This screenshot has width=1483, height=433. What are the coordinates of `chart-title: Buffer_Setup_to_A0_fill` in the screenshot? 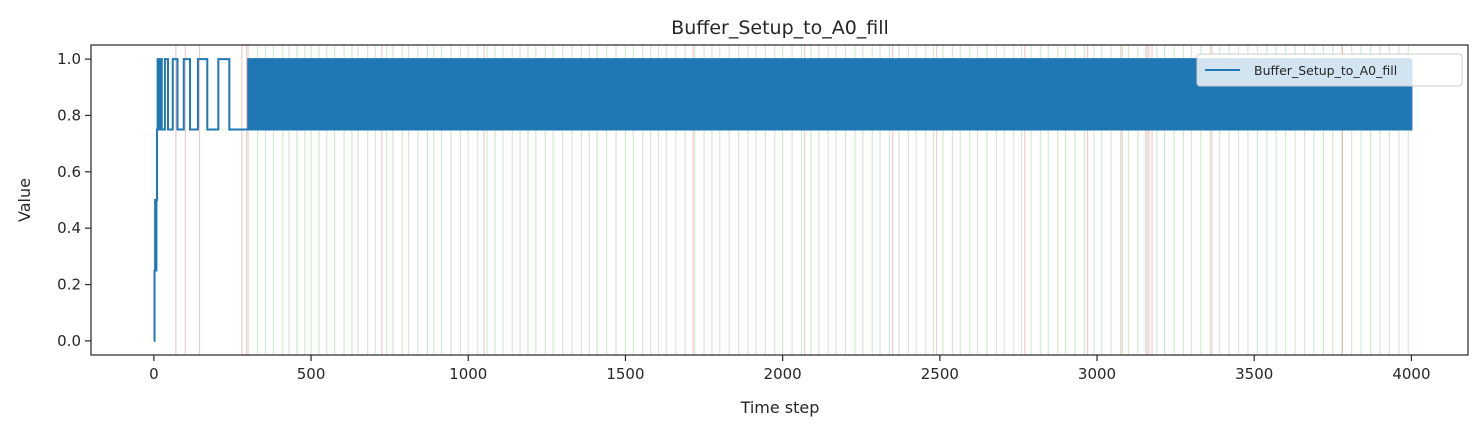 It's located at (780, 28).